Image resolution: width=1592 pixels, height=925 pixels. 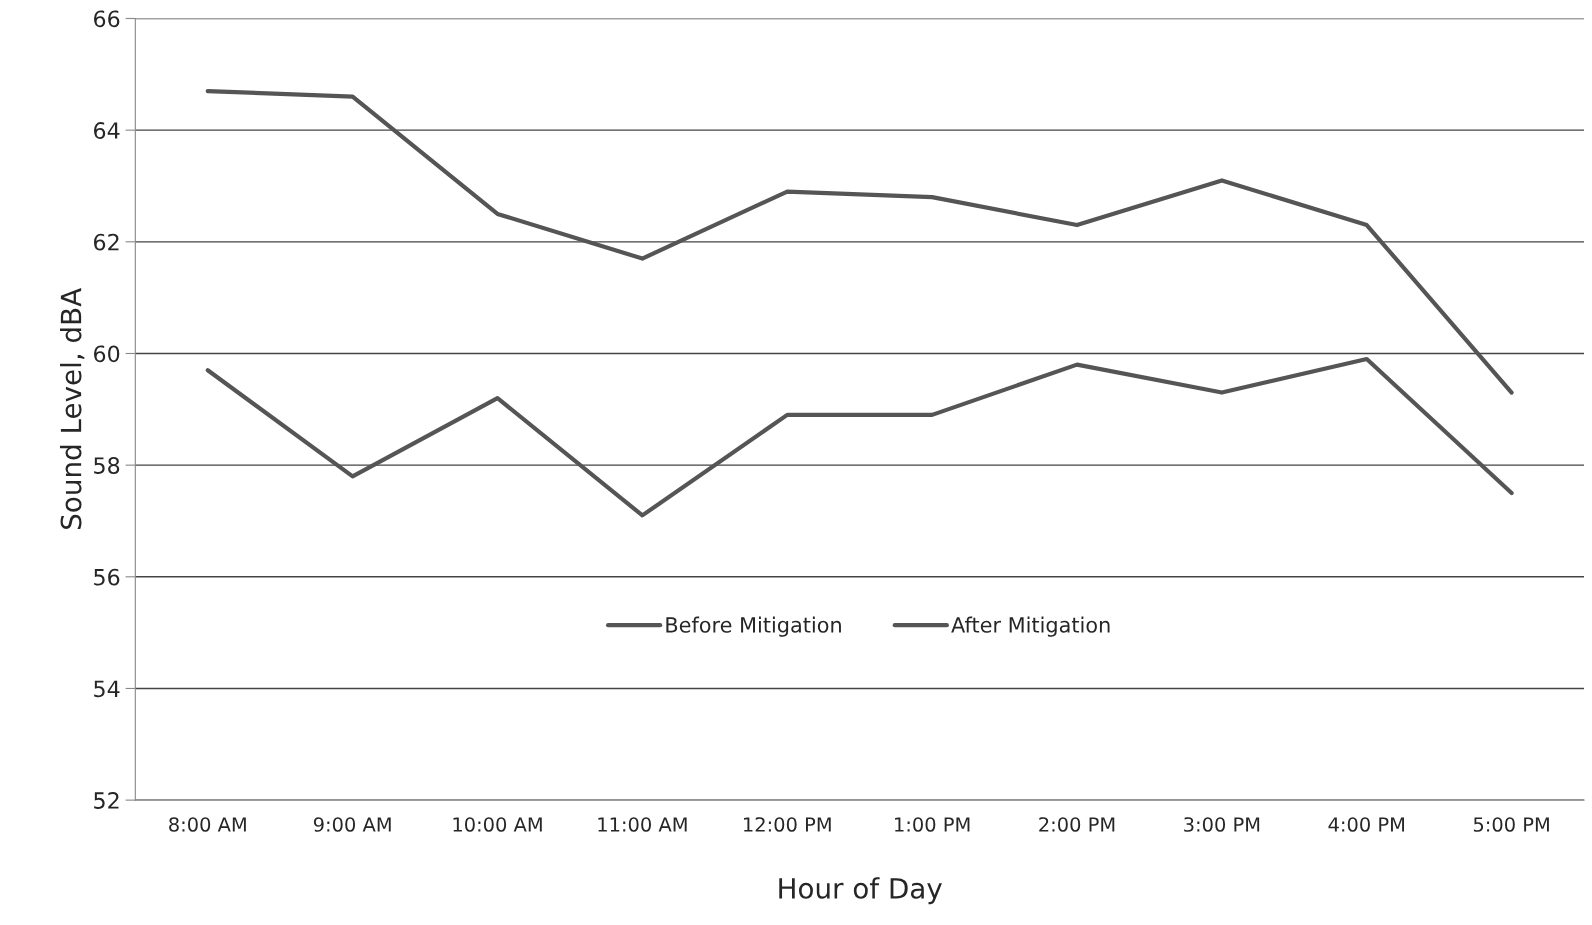 What do you see at coordinates (107, 689) in the screenshot?
I see `y-tick-label: 54` at bounding box center [107, 689].